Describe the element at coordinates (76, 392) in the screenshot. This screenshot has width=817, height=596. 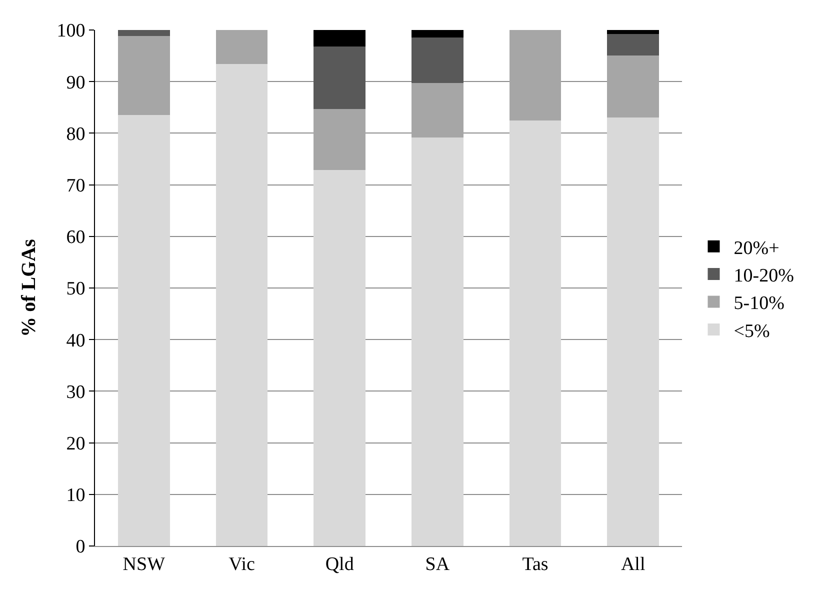
I see `y-tick-label: 30` at that location.